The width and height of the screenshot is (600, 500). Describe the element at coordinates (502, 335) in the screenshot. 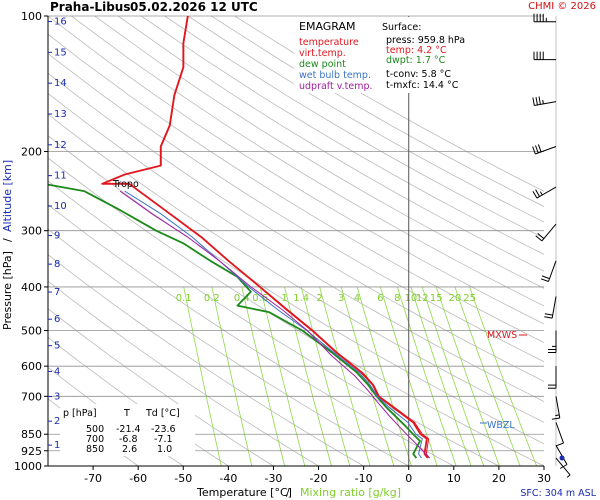

I see `mxws-label: MXWS` at that location.